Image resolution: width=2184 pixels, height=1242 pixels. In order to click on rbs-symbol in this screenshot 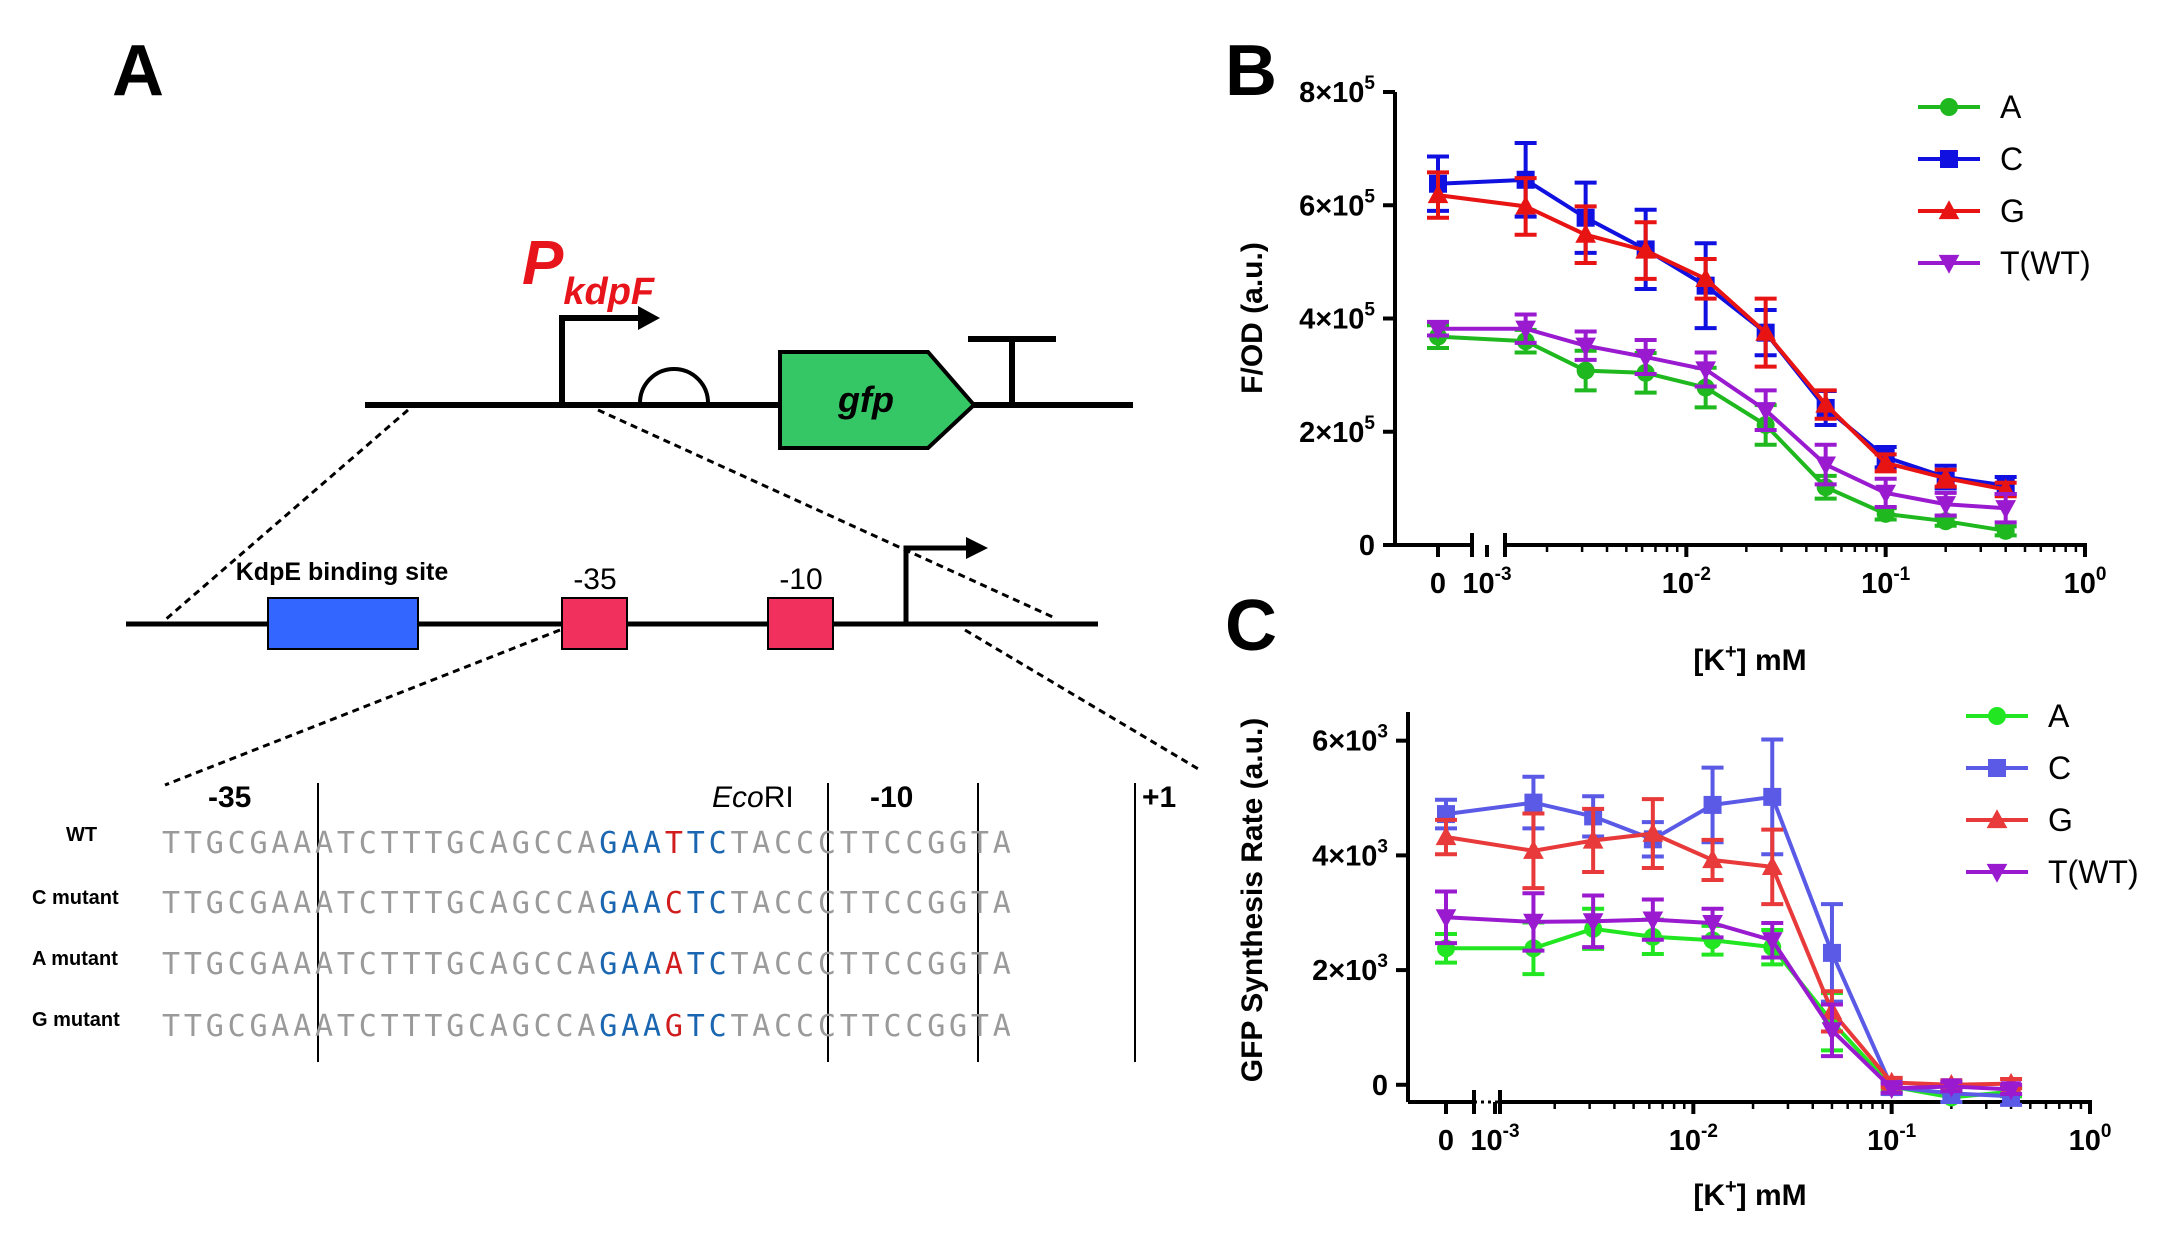, I will do `click(674, 385)`.